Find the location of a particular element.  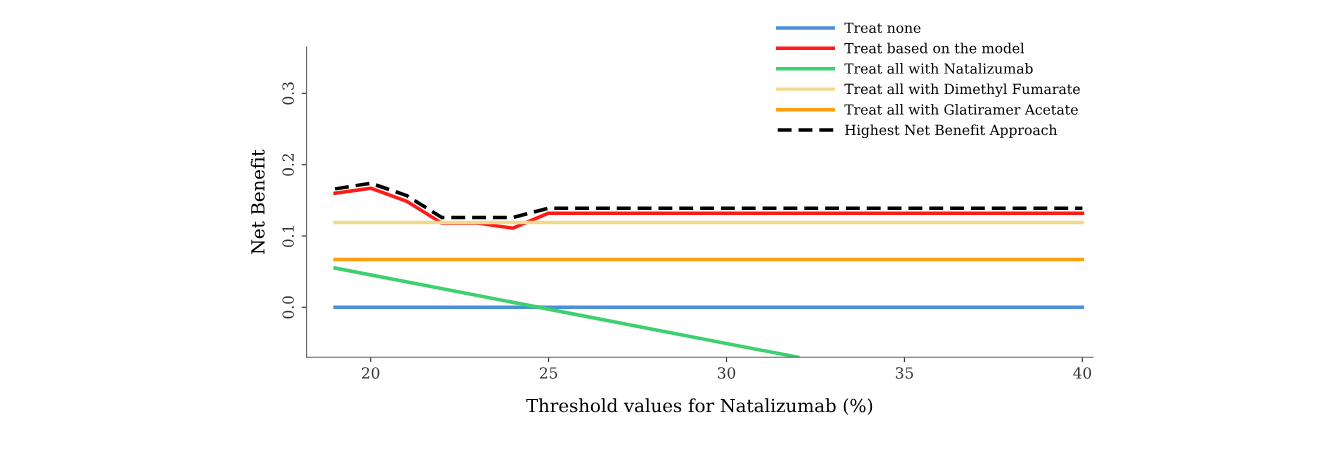

y-tick-label: 0.2 is located at coordinates (288, 165).